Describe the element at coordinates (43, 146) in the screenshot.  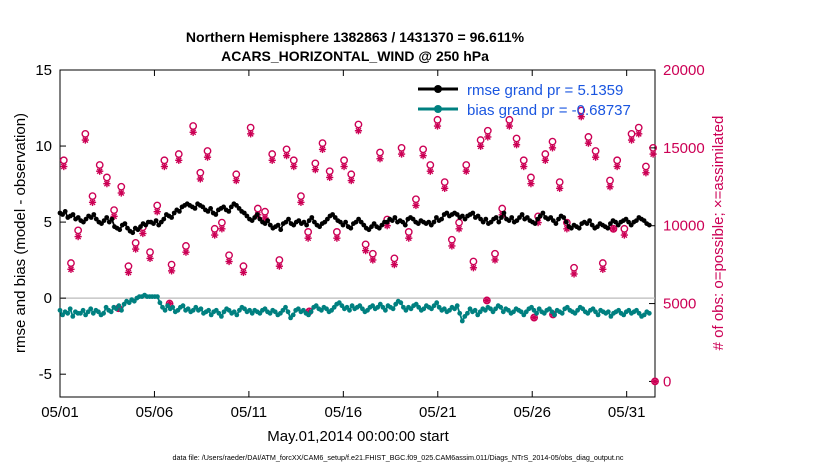
I see `y-tick-label-left: 10` at that location.